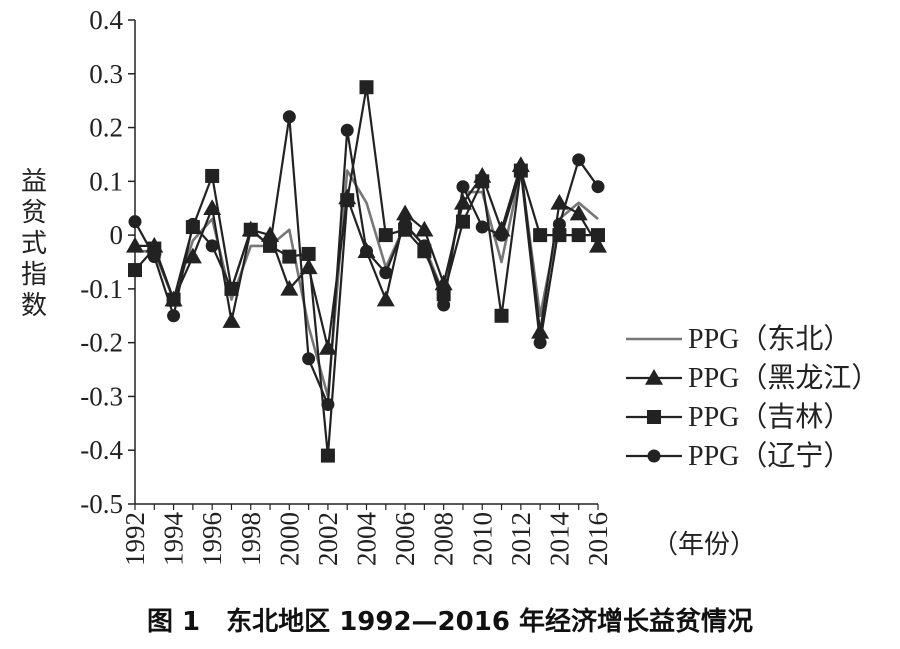 Image resolution: width=900 pixels, height=649 pixels. Describe the element at coordinates (34, 182) in the screenshot. I see `y-axis-label-char: 益` at that location.